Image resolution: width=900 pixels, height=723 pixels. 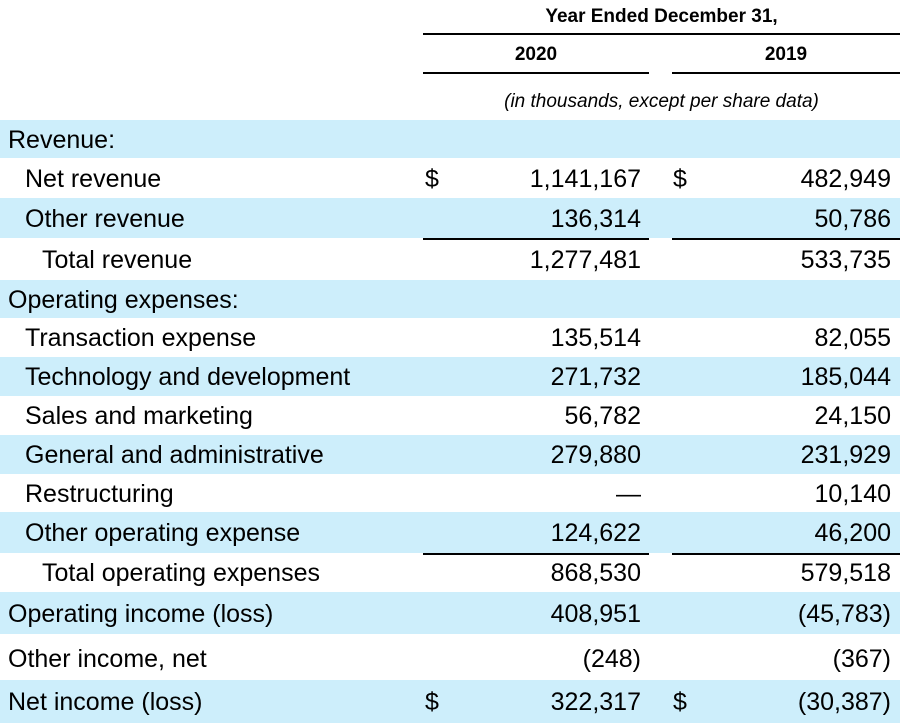 I want to click on value-2019: 46,200, so click(x=852, y=533).